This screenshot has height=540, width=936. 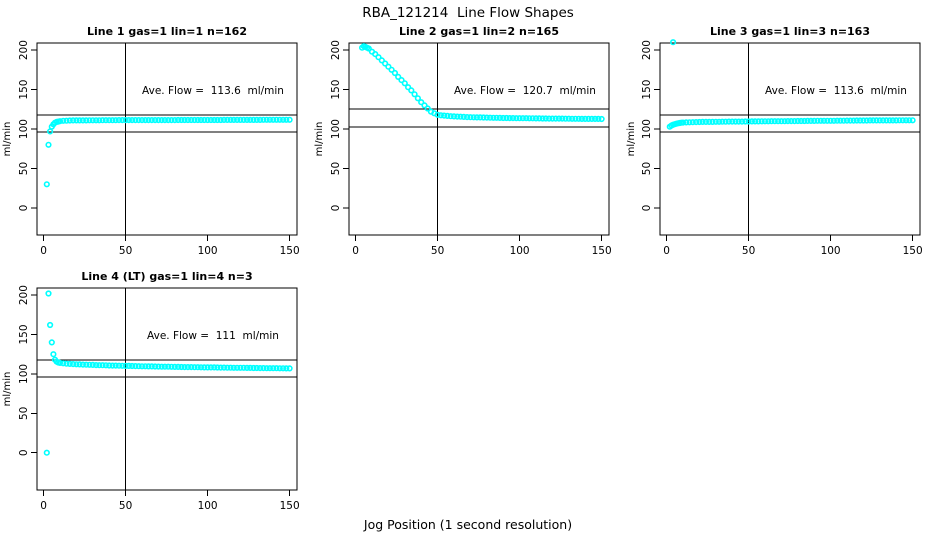 I want to click on panel4-title: Line 4 (LT) gas=1 lin=4 n=3, so click(x=167, y=276).